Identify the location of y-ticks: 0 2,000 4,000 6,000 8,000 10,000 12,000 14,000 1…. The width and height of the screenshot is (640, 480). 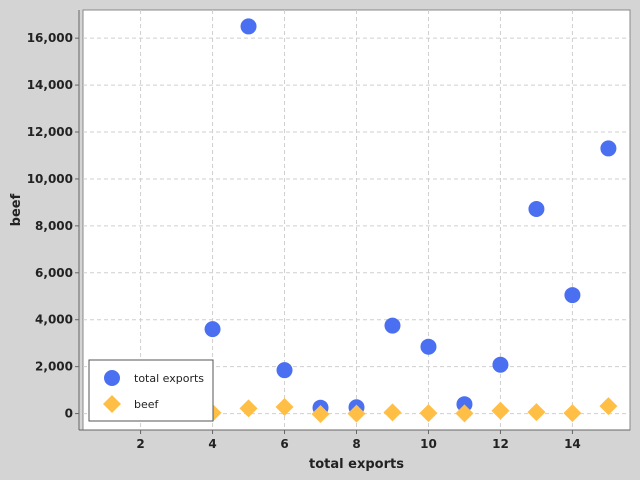
(53, 226).